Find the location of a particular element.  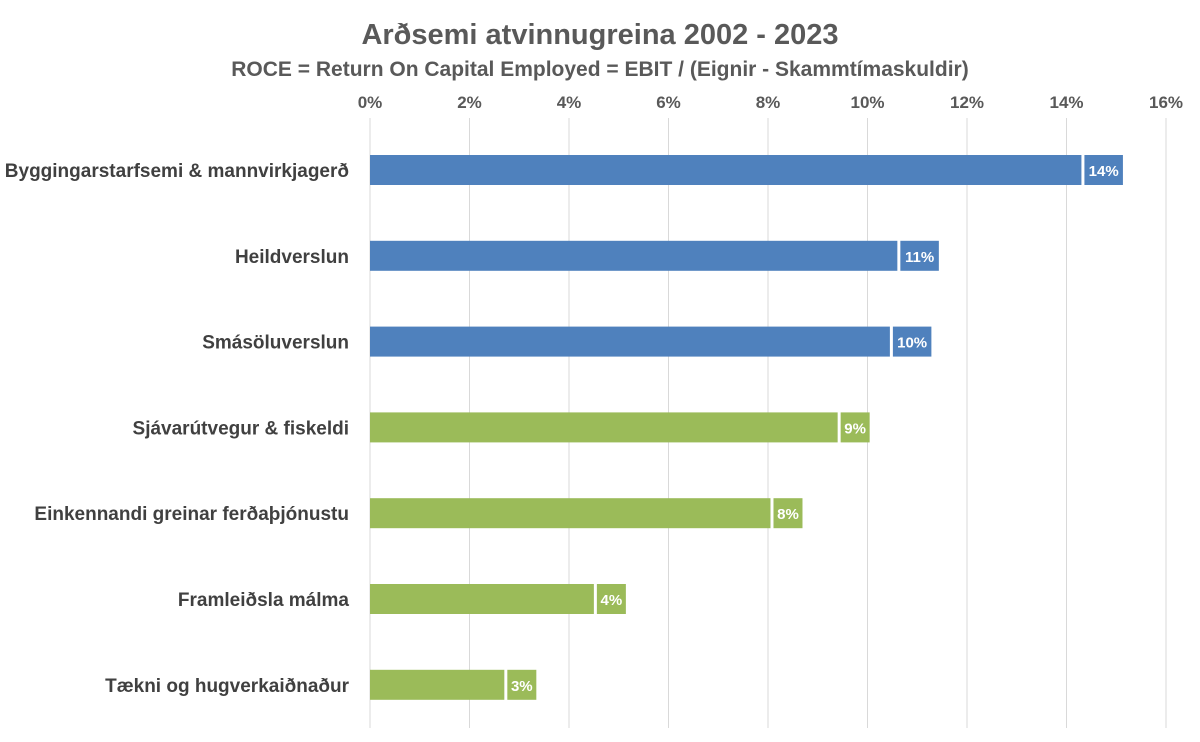

data-label: 8% is located at coordinates (788, 514).